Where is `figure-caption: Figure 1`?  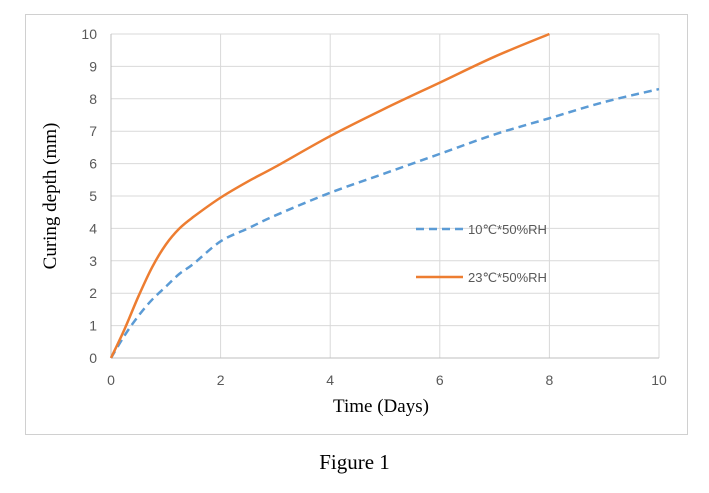
figure-caption: Figure 1 is located at coordinates (354, 462).